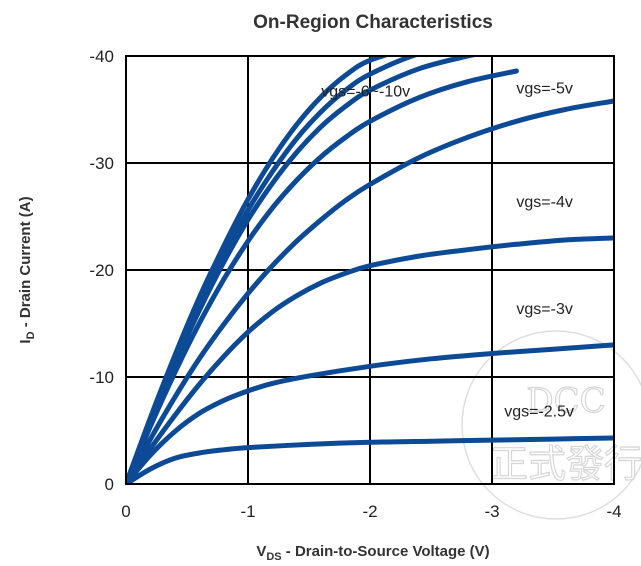 The width and height of the screenshot is (641, 566). Describe the element at coordinates (101, 56) in the screenshot. I see `y-tick-label: -40` at that location.